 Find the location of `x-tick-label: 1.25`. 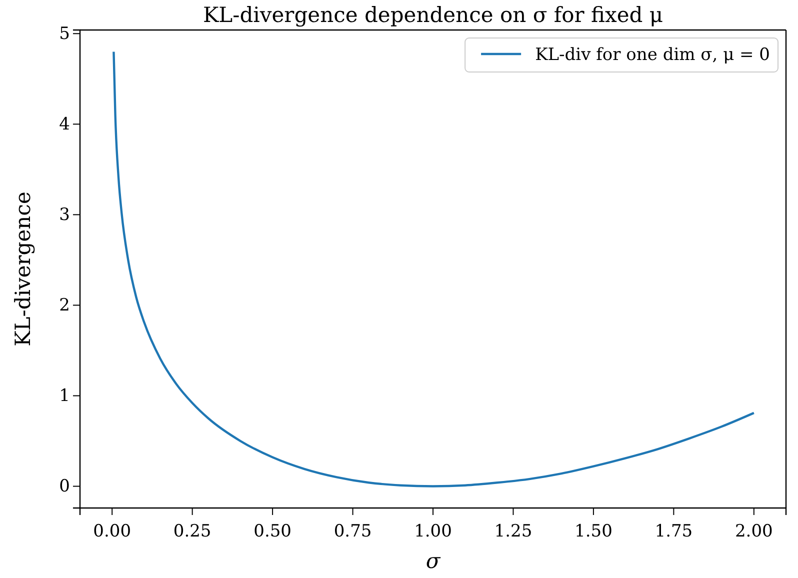

x-tick-label: 1.25 is located at coordinates (513, 532).